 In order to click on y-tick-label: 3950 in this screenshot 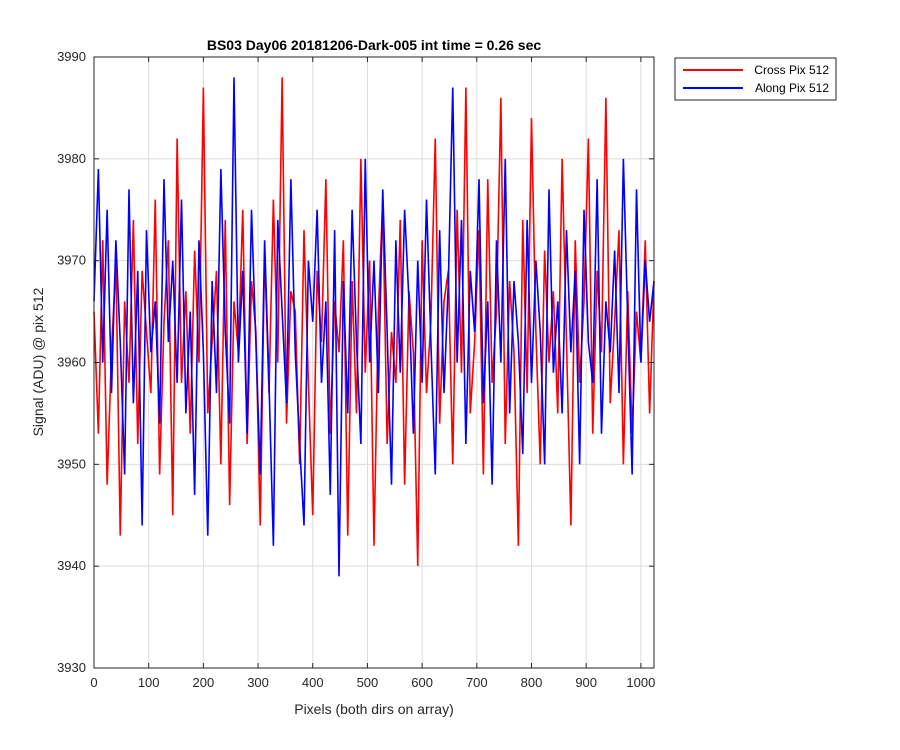, I will do `click(71, 463)`.